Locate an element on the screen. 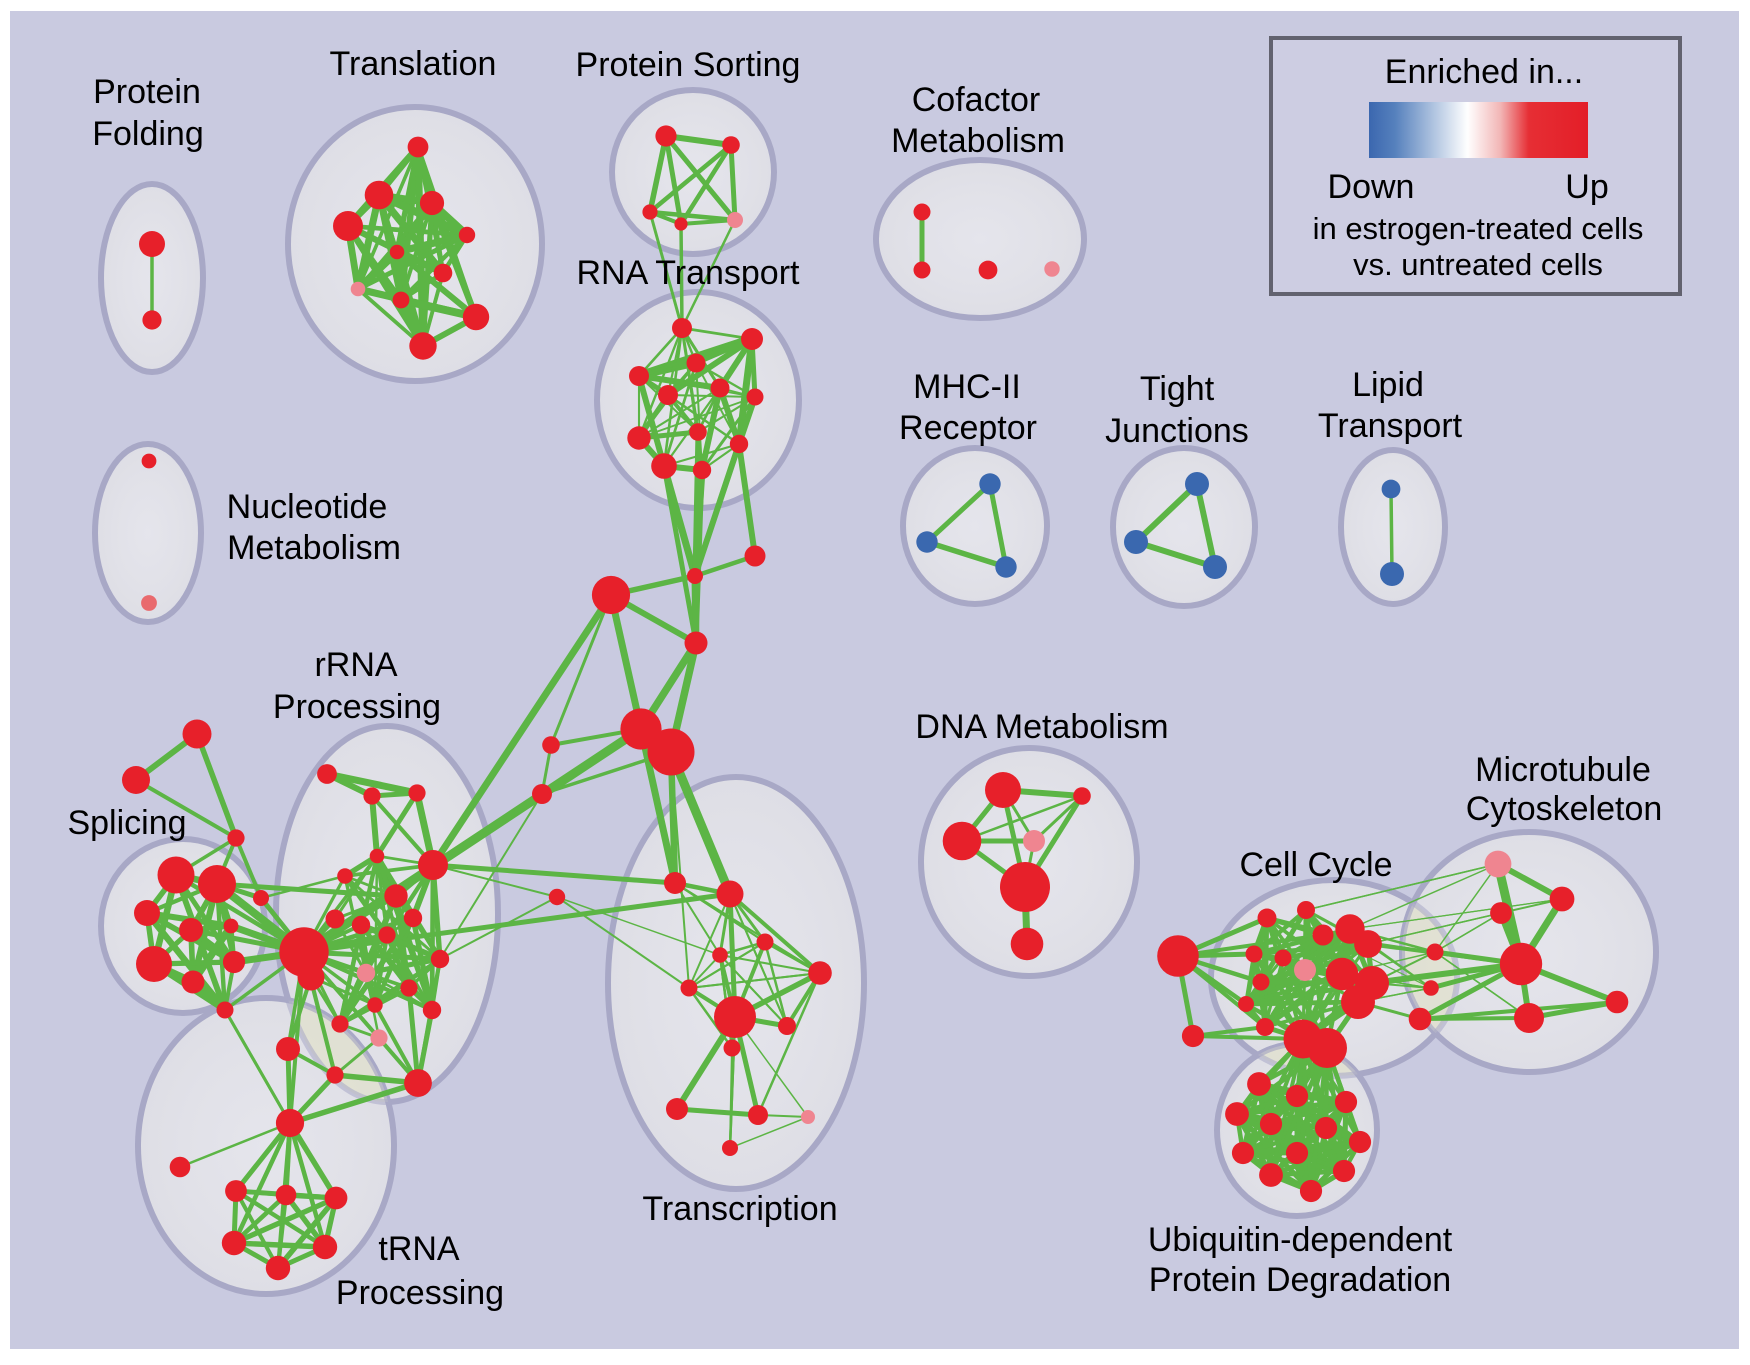 This screenshot has width=1750, height=1365. svg-text: Nucleotide is located at coordinates (307, 507).